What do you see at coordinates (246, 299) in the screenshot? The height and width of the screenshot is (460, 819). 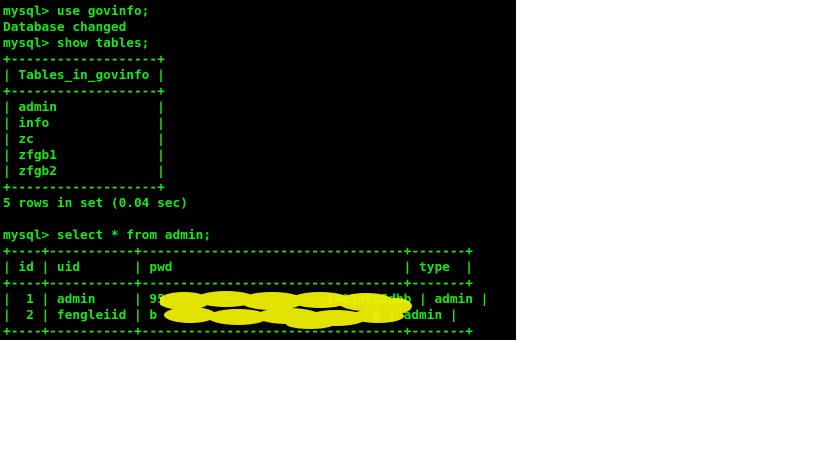 I see `admin-row-1: | 1 | admin | 95 1903d6b5dbb | admin |` at bounding box center [246, 299].